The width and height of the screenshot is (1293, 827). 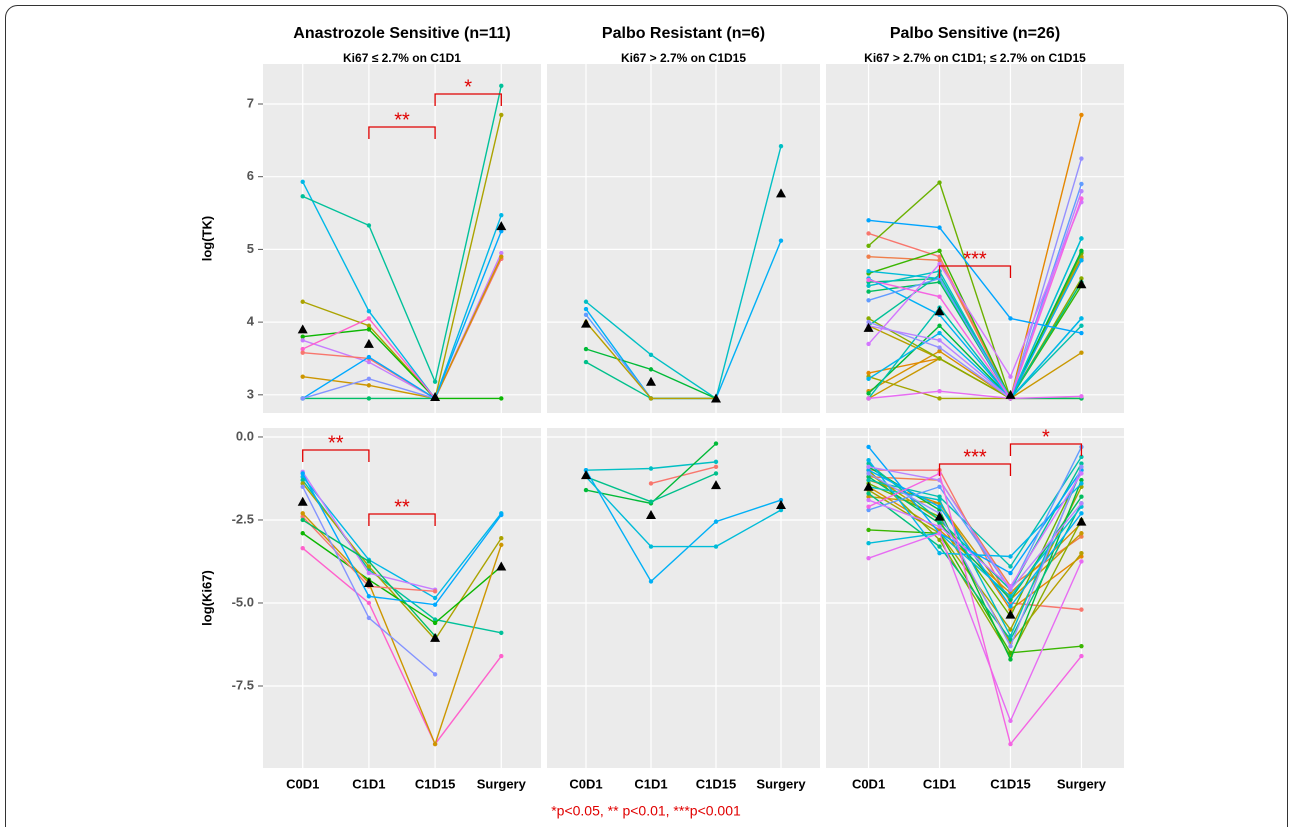 What do you see at coordinates (243, 601) in the screenshot?
I see `y-tick-label: -5.0` at bounding box center [243, 601].